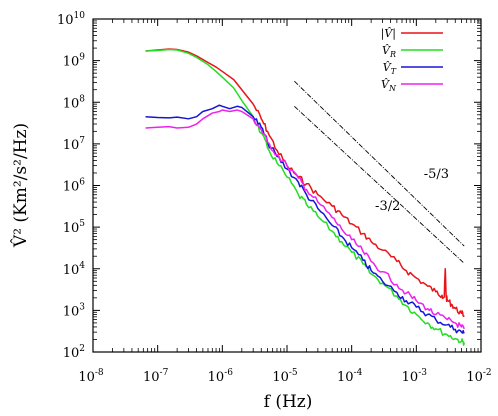  Describe the element at coordinates (390, 68) in the screenshot. I see `legend-label: V̂T` at that location.